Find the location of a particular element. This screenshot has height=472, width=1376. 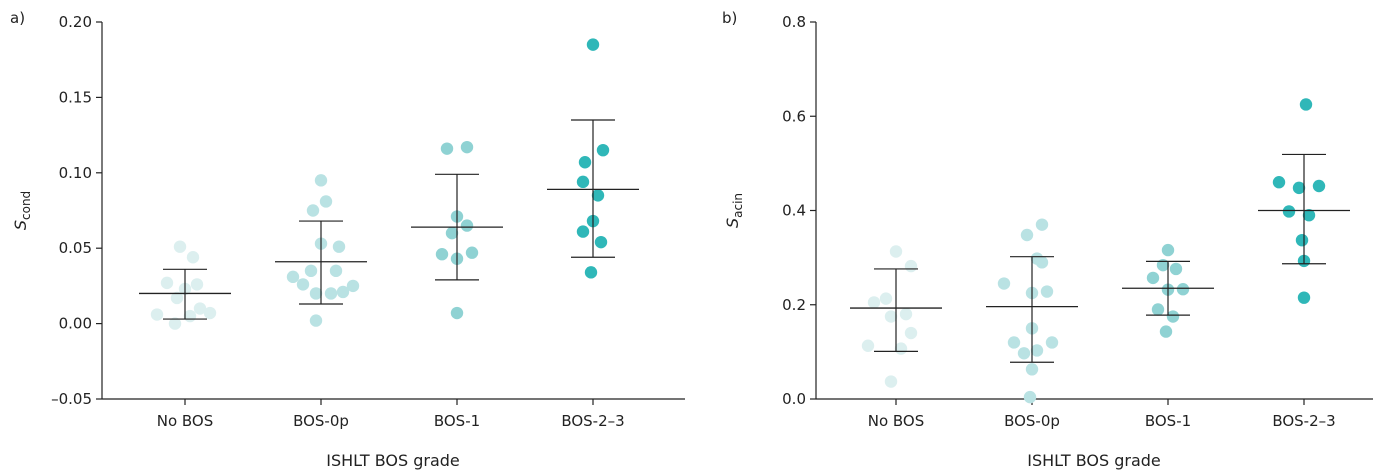

panel-label: b) is located at coordinates (729, 18).